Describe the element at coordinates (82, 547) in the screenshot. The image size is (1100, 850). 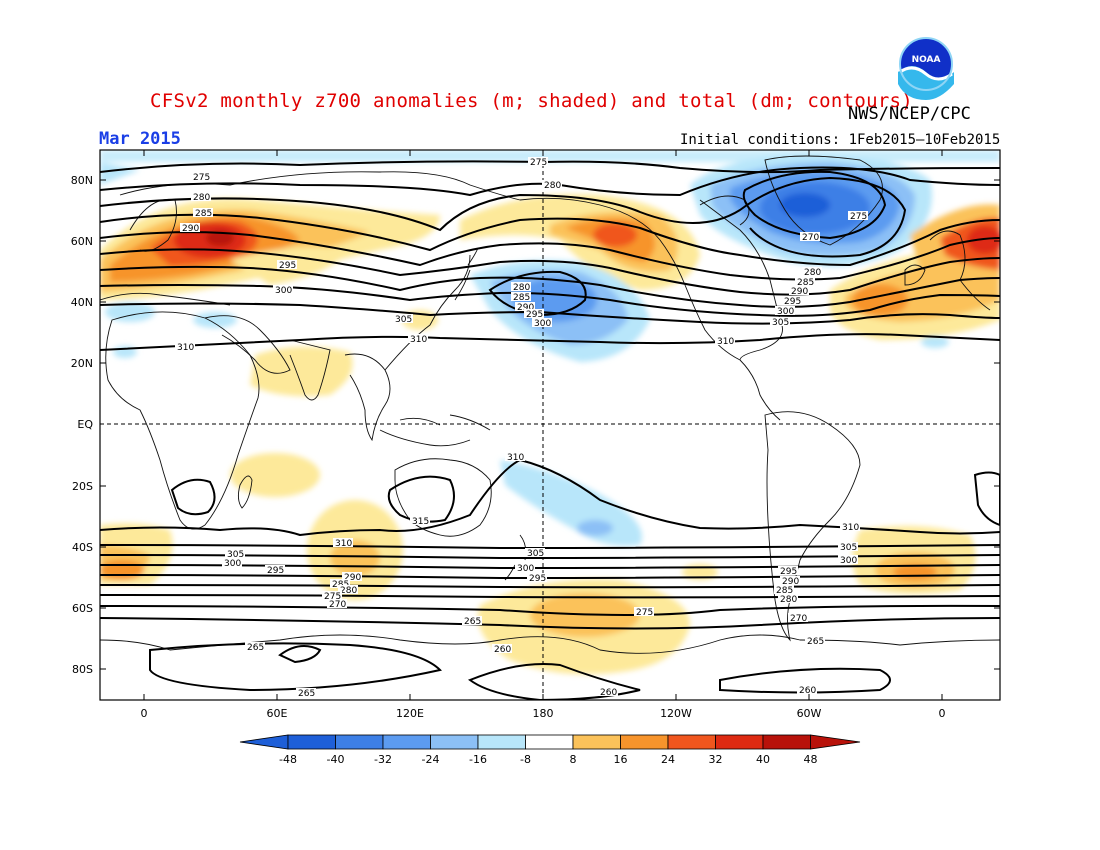
I see `lat-label: 40S` at that location.